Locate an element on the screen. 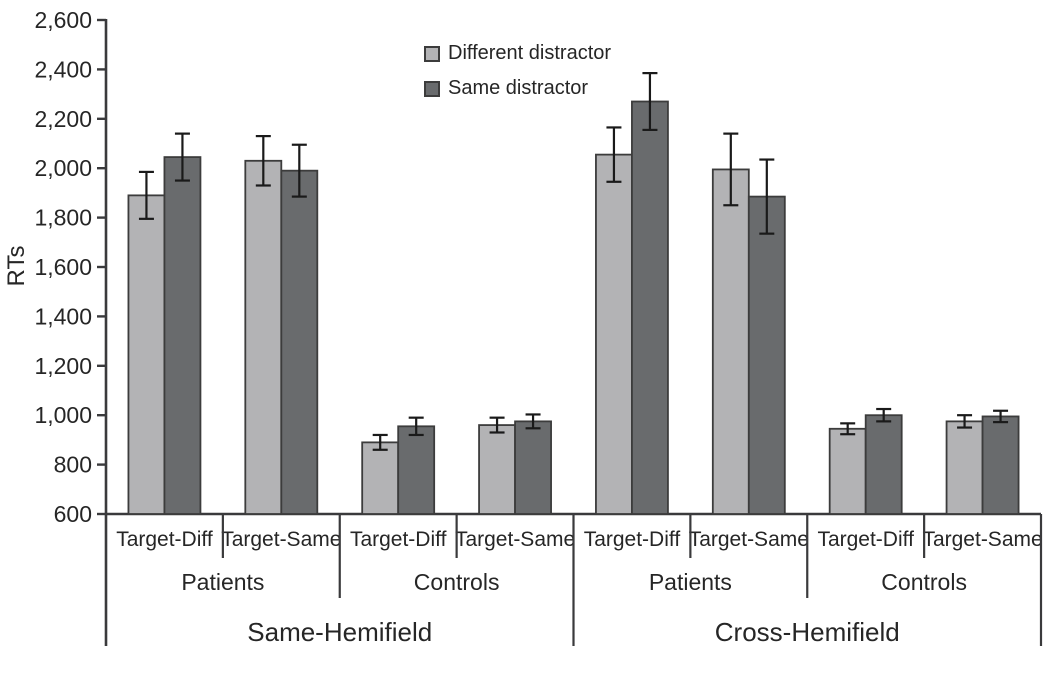  chart-legend: Different distractor Same distractor is located at coordinates (517, 71).